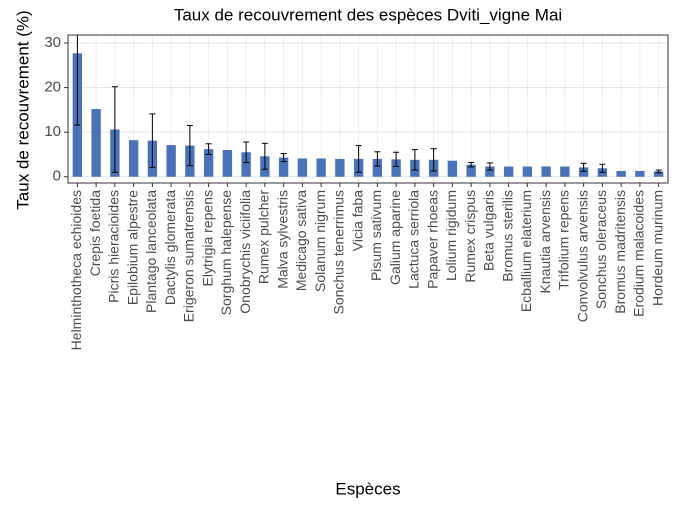  I want to click on x-tick-label: Rumex crispus, so click(470, 236).